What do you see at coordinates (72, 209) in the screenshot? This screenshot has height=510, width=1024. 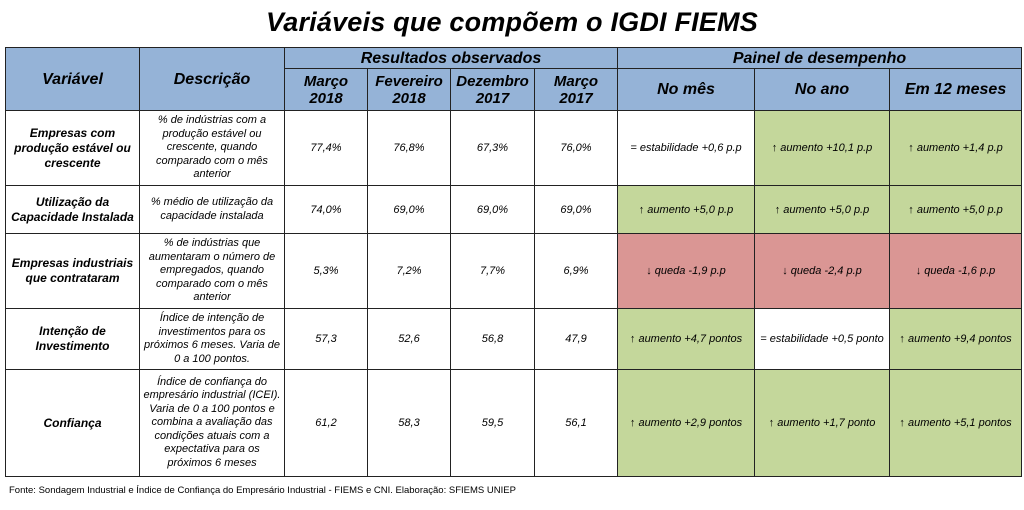 I see `row-variavel: Utilização da Capacidade Instalada` at bounding box center [72, 209].